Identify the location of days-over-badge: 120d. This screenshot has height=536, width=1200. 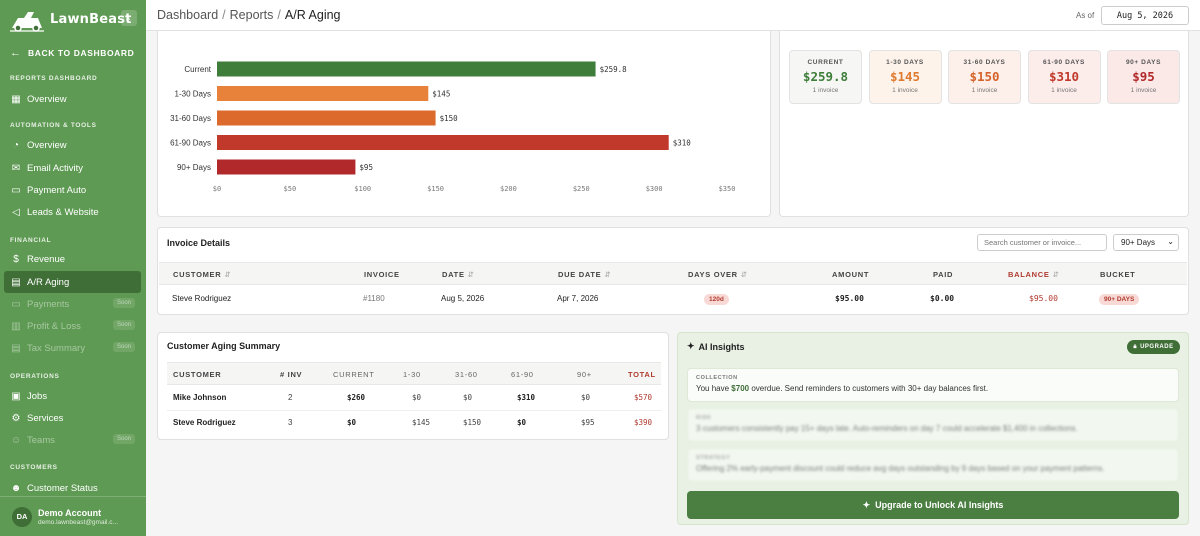
(716, 299).